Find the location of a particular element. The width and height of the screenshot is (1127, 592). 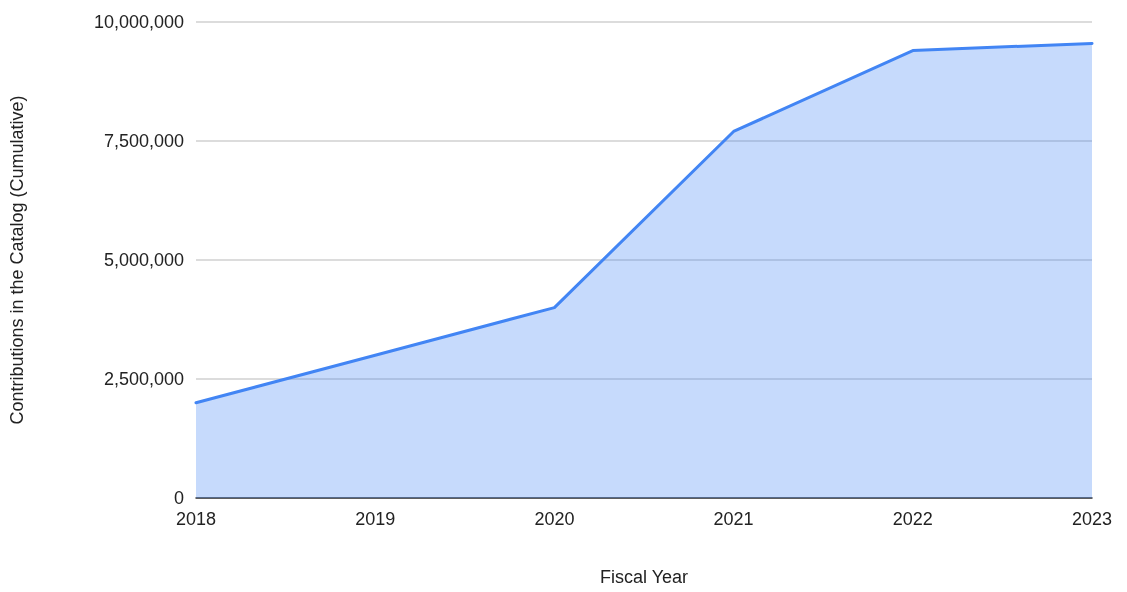

x-tick-label: 2018 is located at coordinates (196, 519).